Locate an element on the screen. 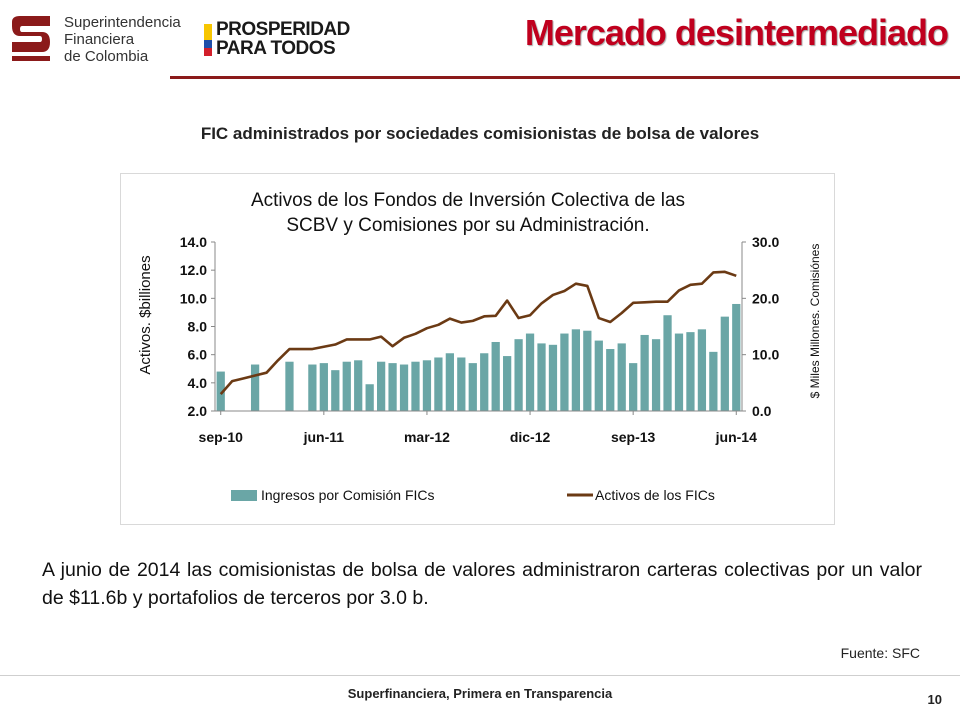 This screenshot has width=960, height=720. page-number: 10 is located at coordinates (934, 699).